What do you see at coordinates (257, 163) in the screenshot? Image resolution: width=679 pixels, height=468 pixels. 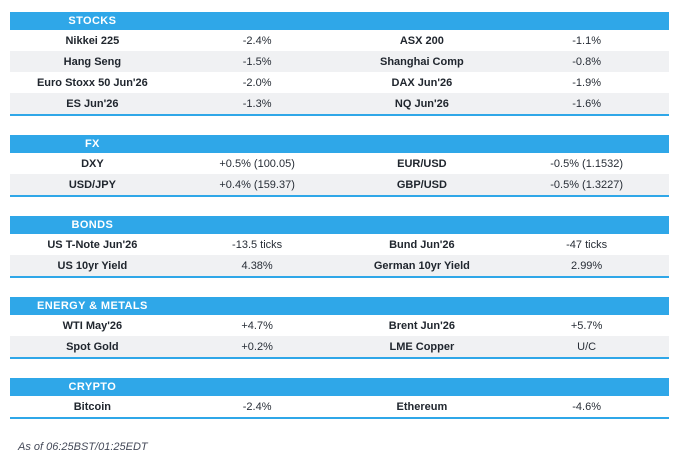 I see `instrument-value: +0.5% (100.05)` at bounding box center [257, 163].